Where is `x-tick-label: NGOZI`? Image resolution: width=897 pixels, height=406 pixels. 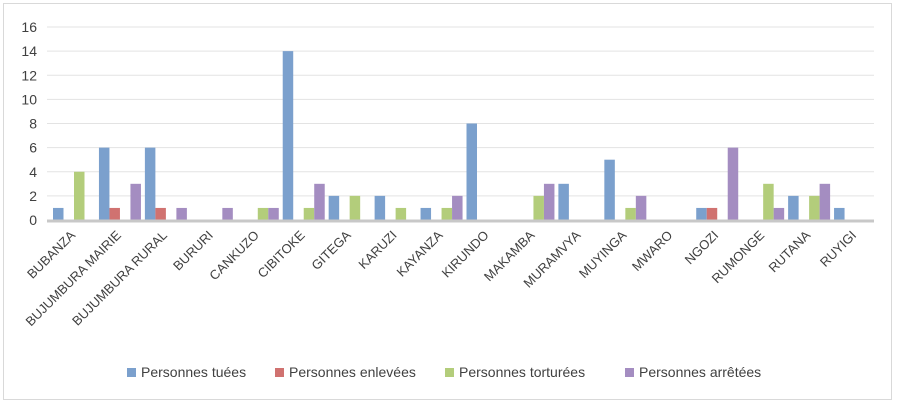 x-tick-label: NGOZI is located at coordinates (702, 248).